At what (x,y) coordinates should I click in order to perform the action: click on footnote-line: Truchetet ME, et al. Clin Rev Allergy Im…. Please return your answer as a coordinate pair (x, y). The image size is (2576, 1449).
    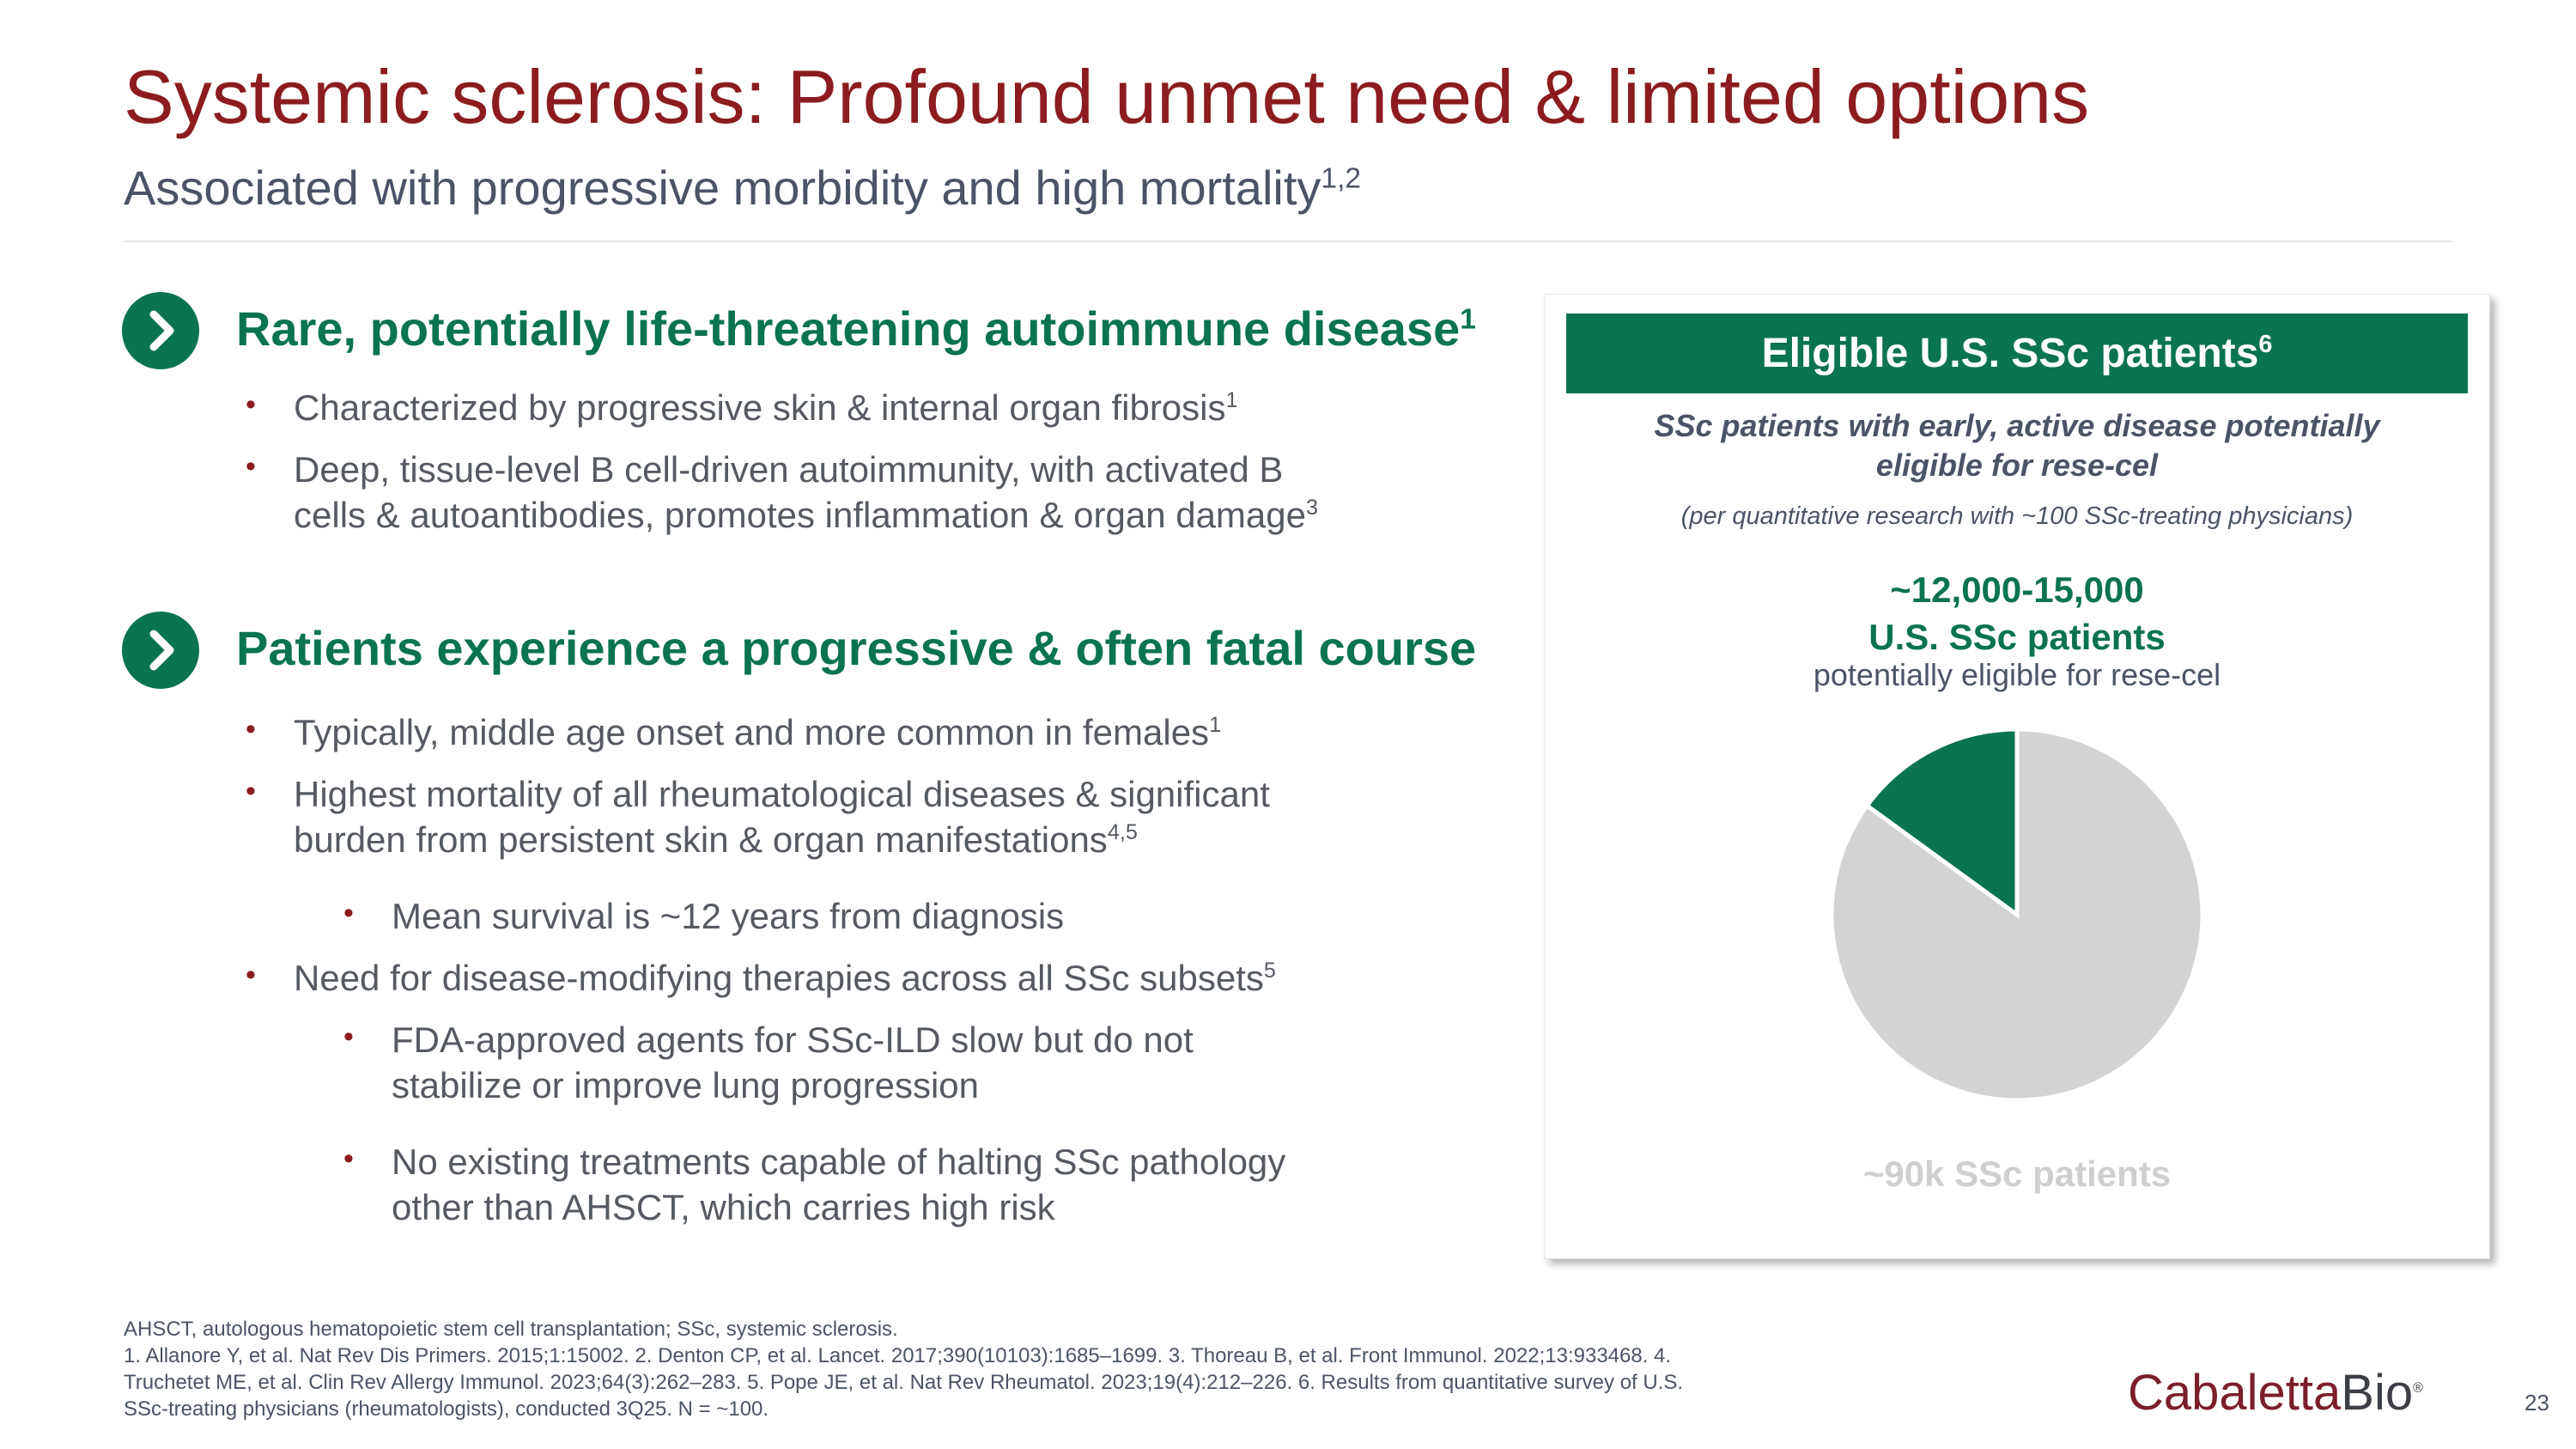
    Looking at the image, I should click on (904, 1382).